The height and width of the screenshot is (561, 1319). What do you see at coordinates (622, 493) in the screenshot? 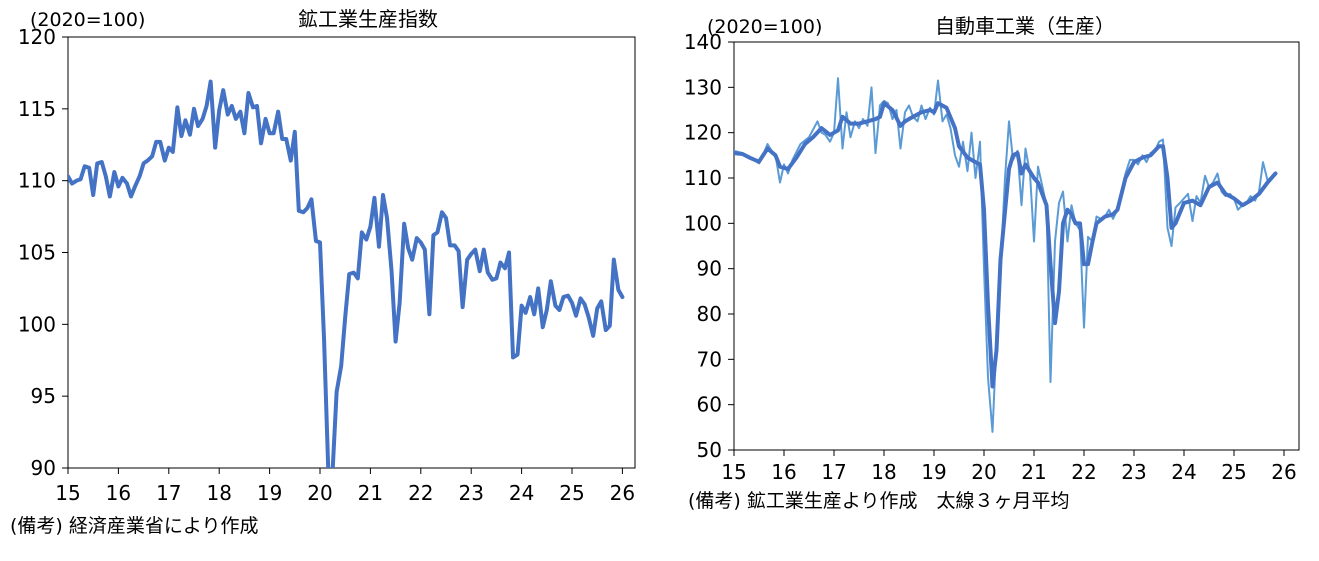
I see `x-tick-label-left: 26` at bounding box center [622, 493].